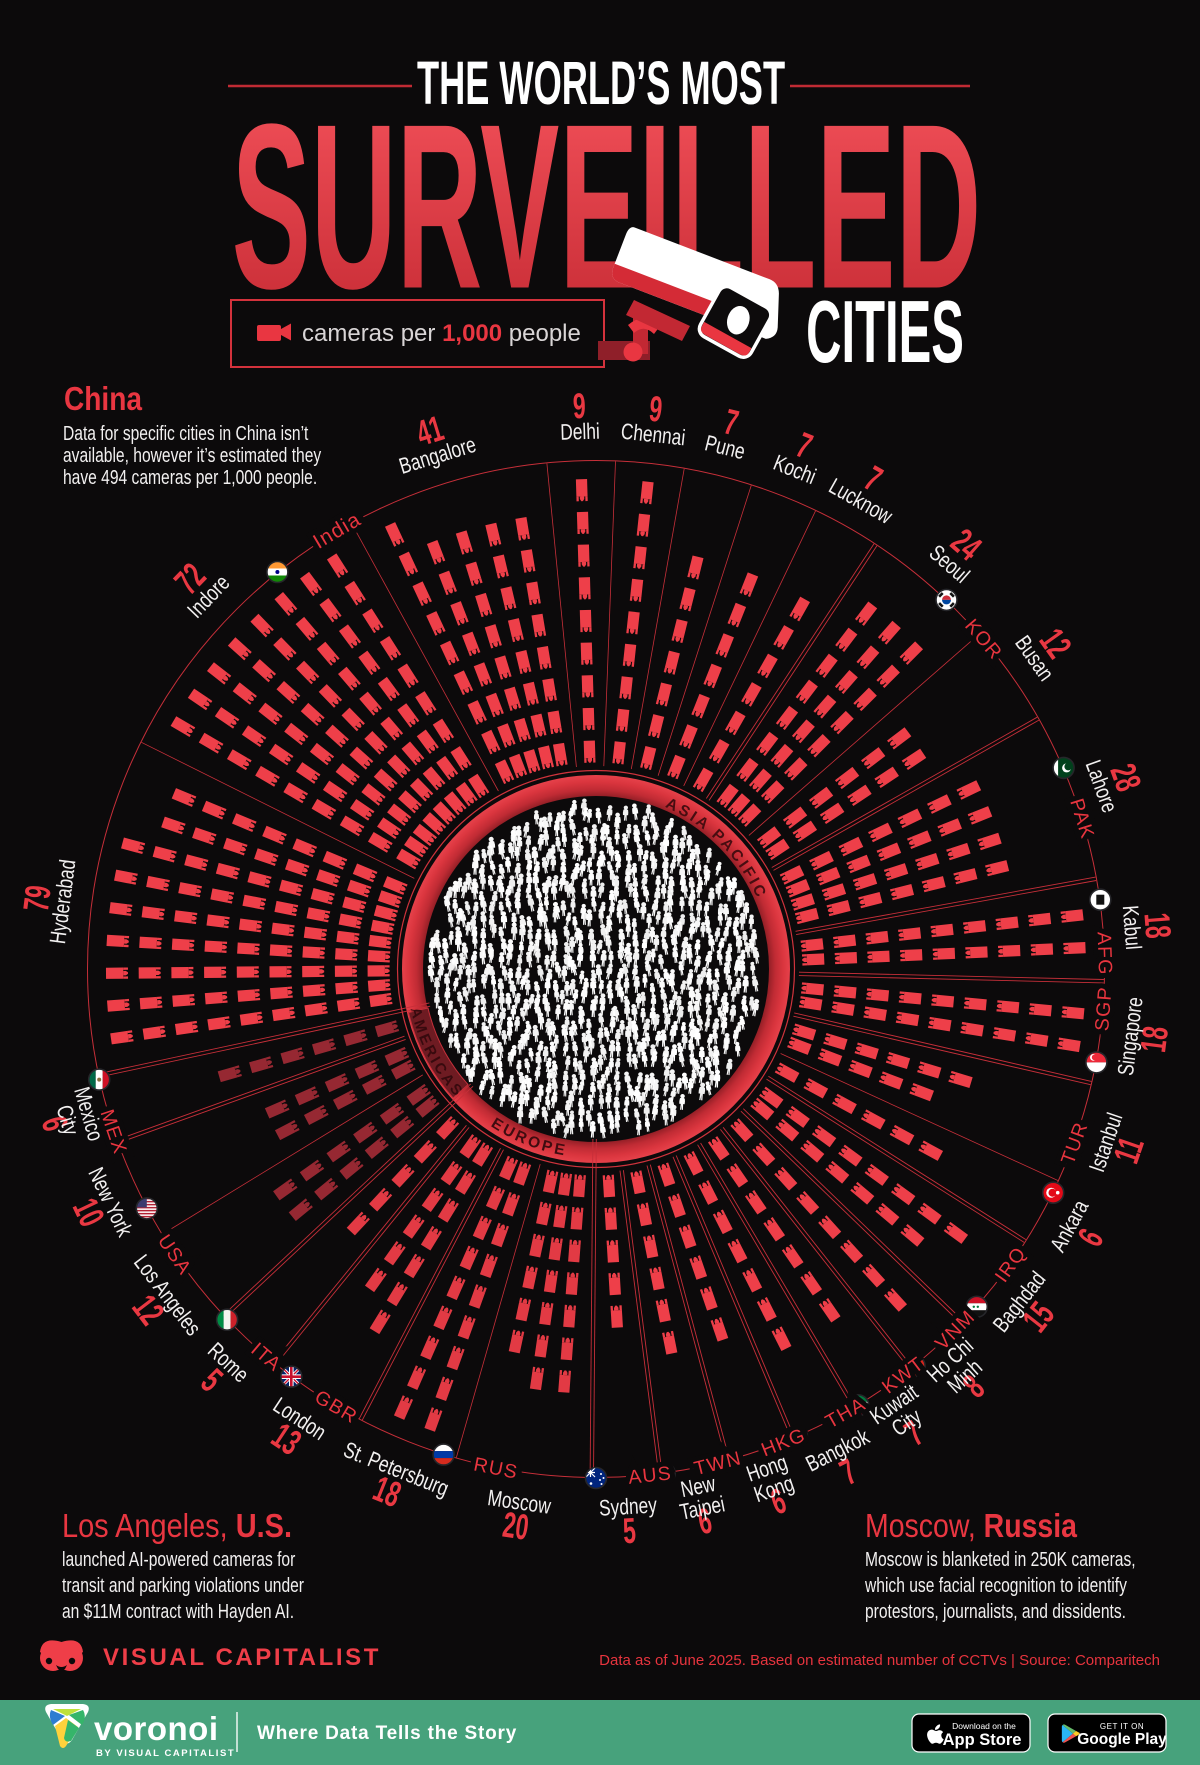 The height and width of the screenshot is (1765, 1200). What do you see at coordinates (242, 1657) in the screenshot?
I see `svg-text: VISUAL CAPITALIST` at bounding box center [242, 1657].